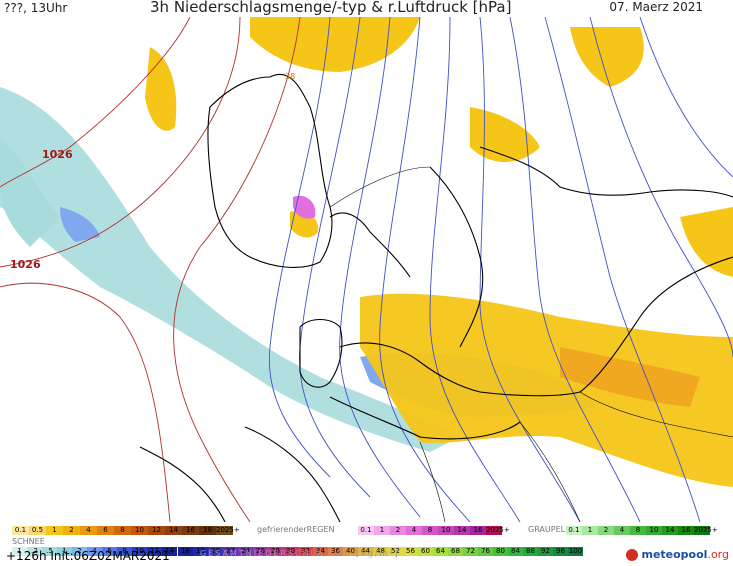 This screenshot has width=733, height=566. I want to click on legend-swatch: 26, so click(260, 551).